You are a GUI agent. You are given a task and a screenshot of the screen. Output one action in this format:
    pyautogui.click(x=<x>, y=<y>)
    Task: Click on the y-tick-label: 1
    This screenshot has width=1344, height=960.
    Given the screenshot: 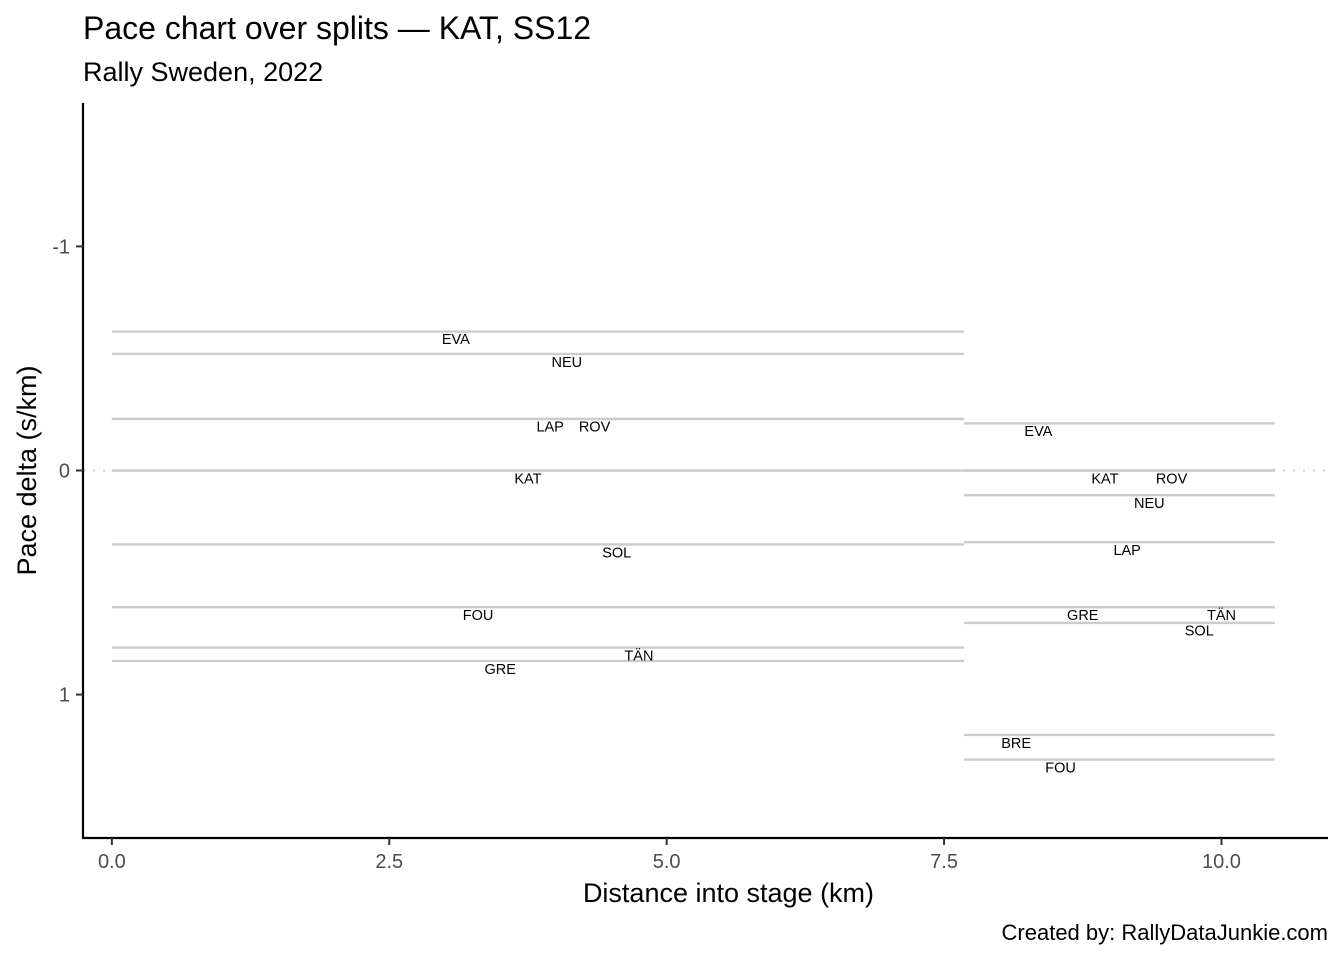 What is the action you would take?
    pyautogui.click(x=64, y=696)
    